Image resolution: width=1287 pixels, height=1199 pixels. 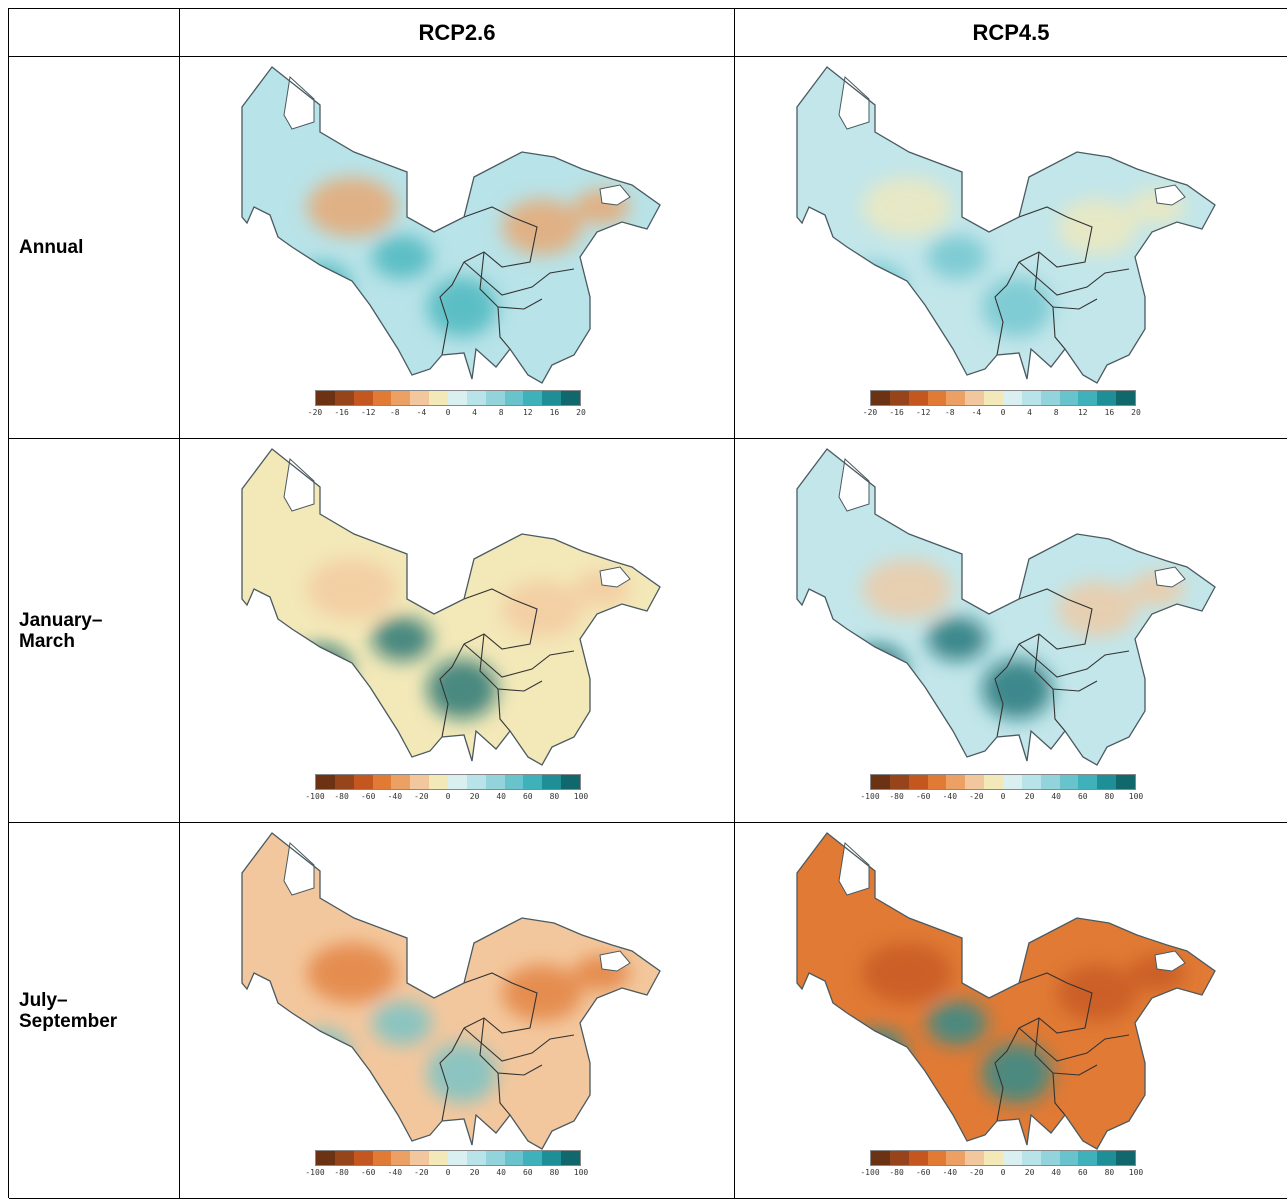 I want to click on colorbar-ticks: -100 -80 -60 -40 -20 0 20 40 60 80 100, so click(x=446, y=796).